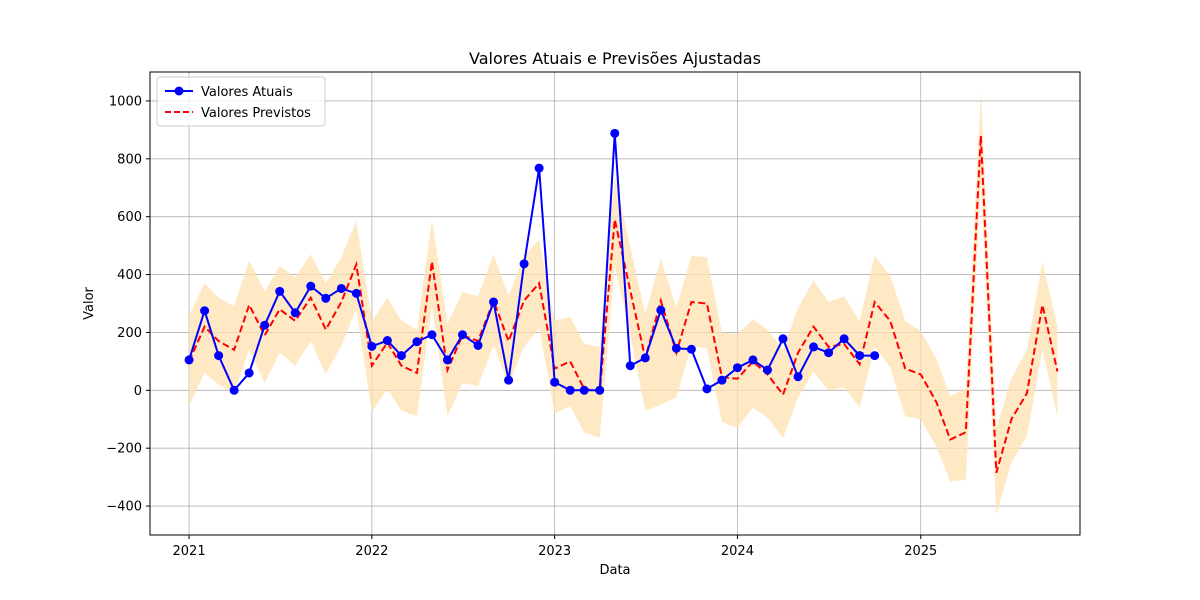  Describe the element at coordinates (138, 391) in the screenshot. I see `y-tick-label: 0` at that location.